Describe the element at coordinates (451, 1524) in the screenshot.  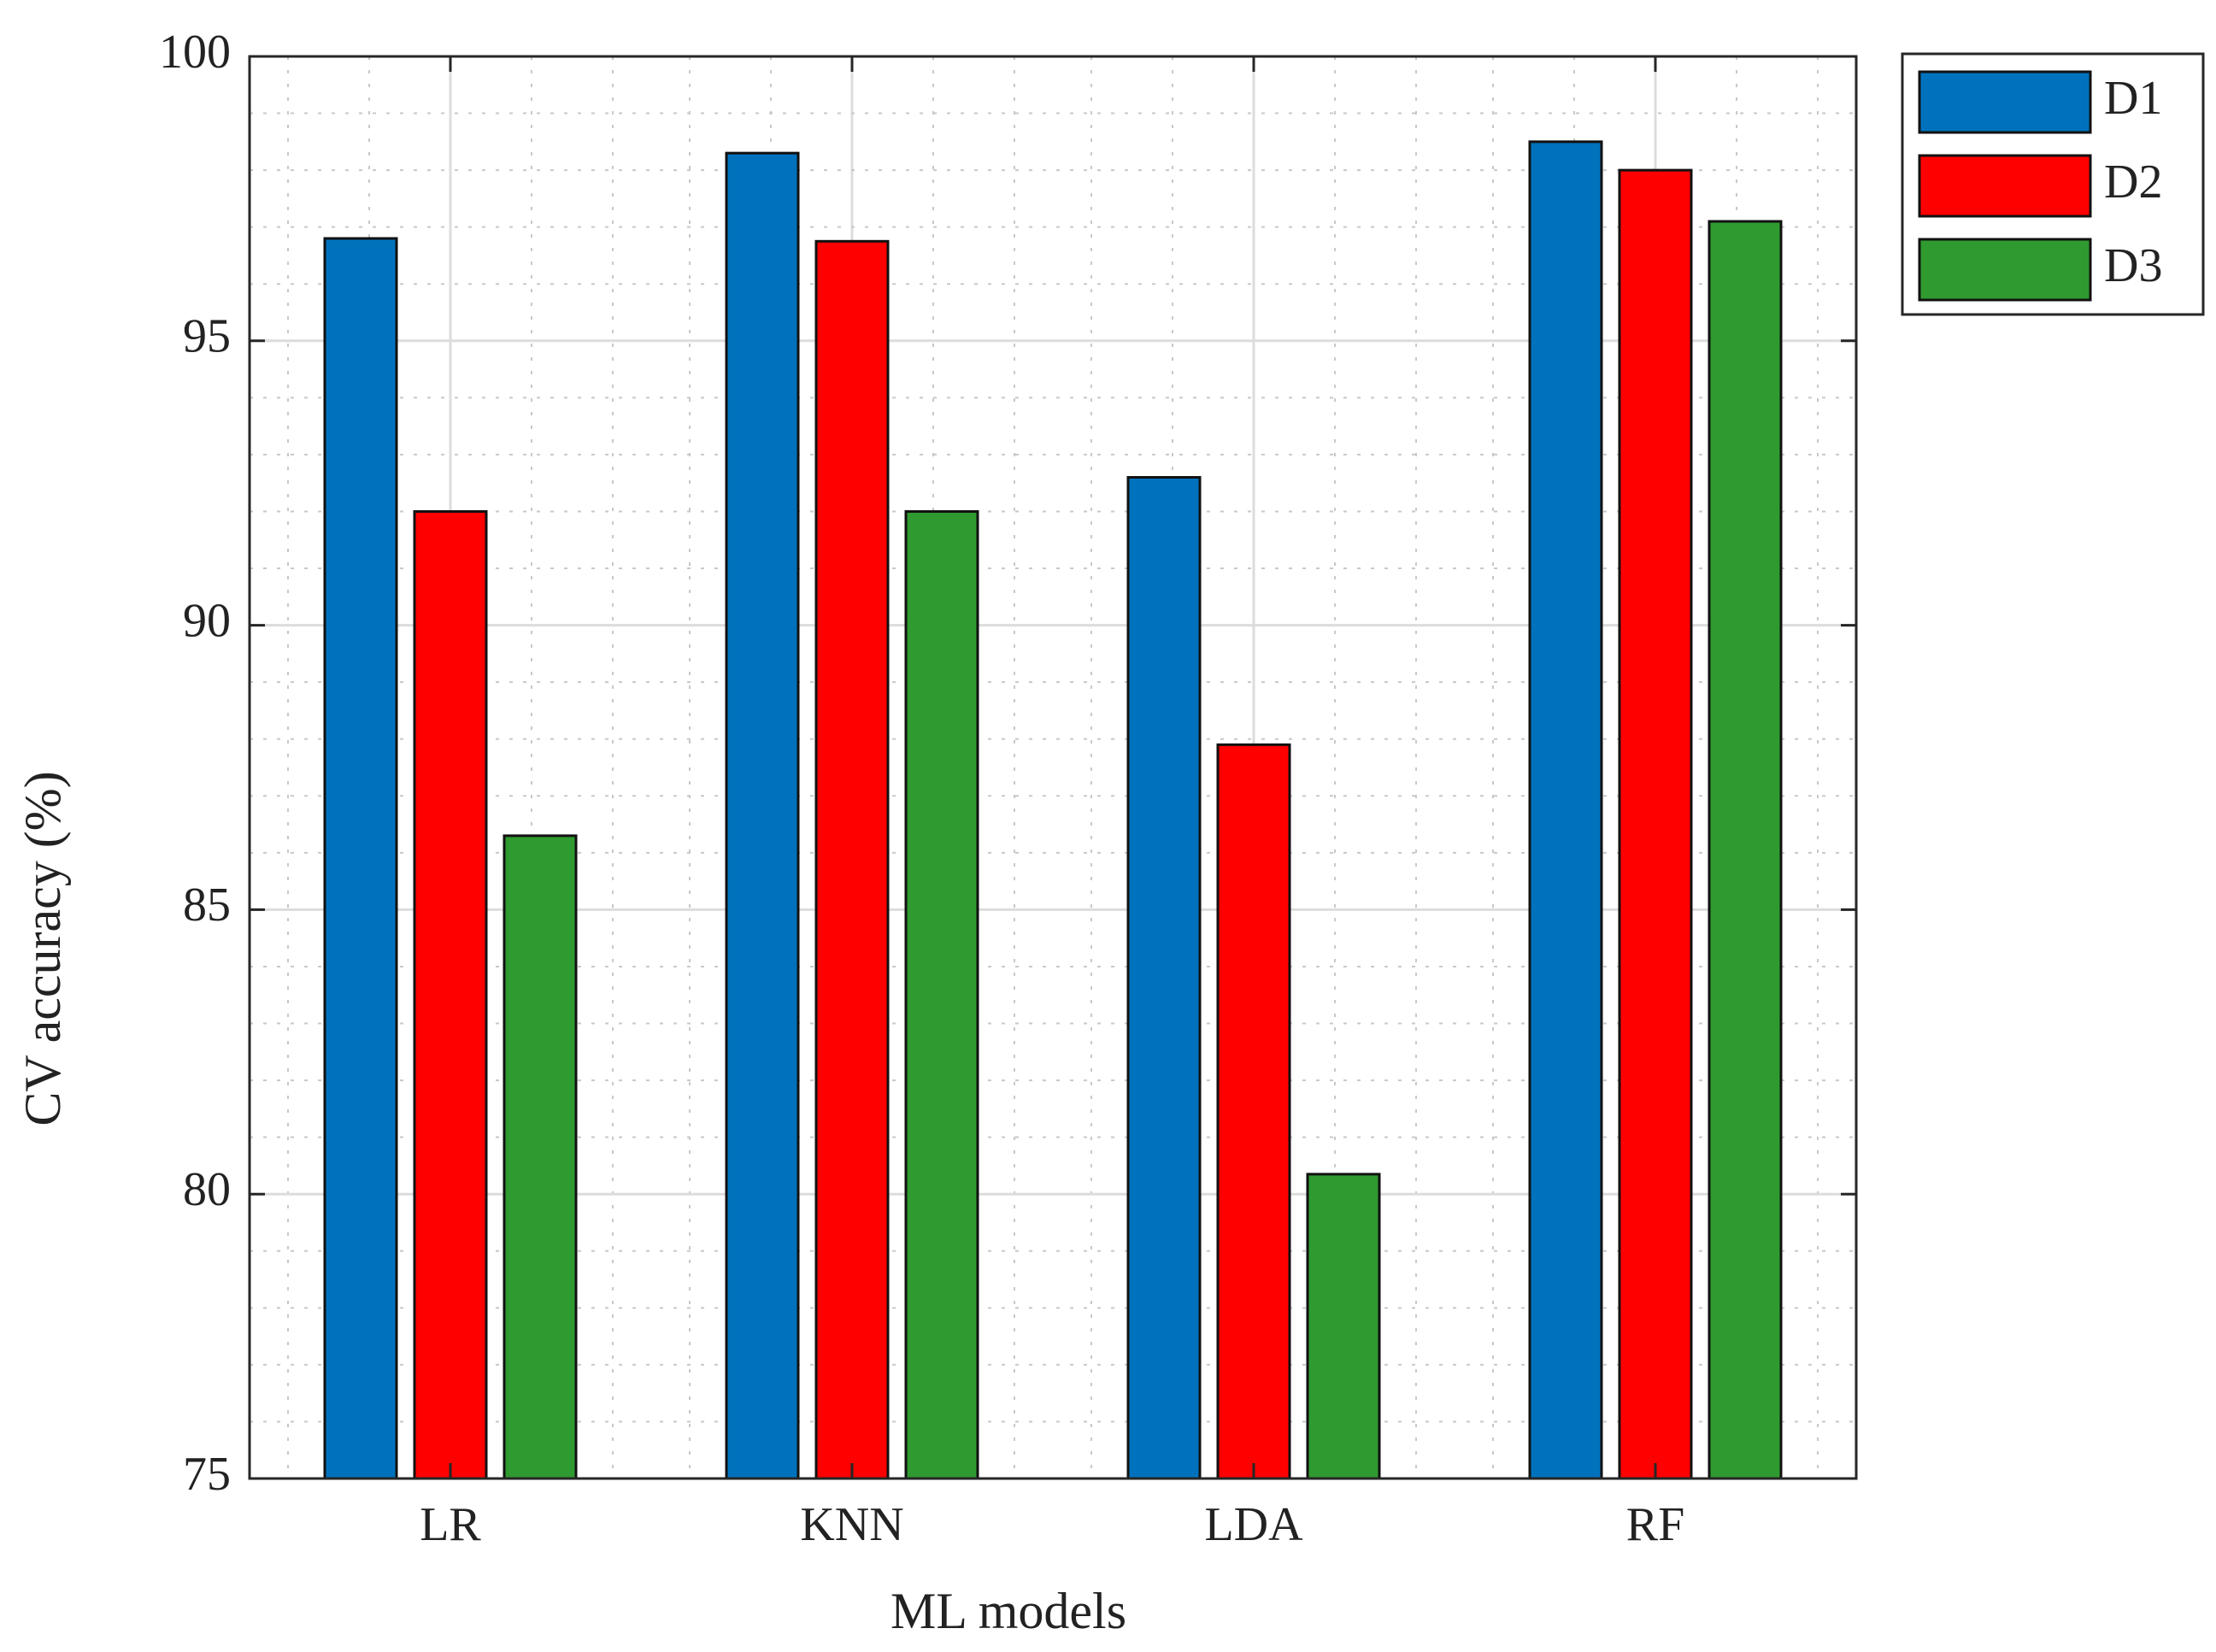
I see `x-tick-label: LR` at that location.